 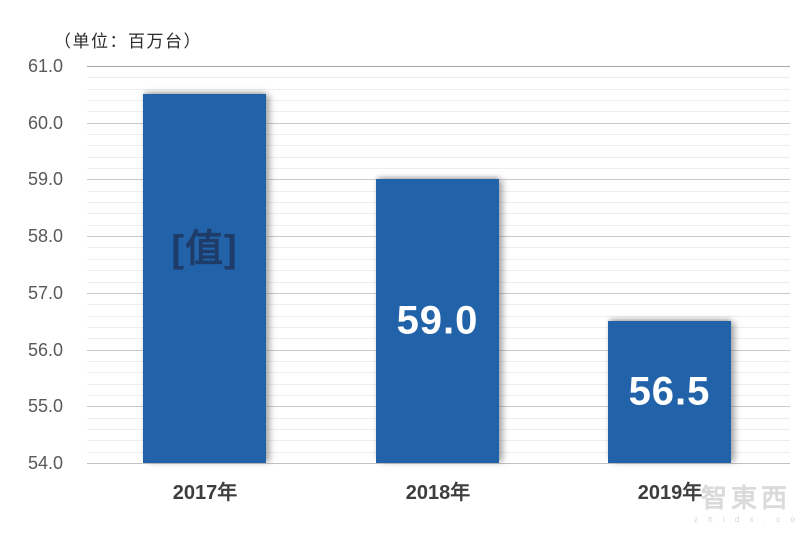 What do you see at coordinates (45, 406) in the screenshot?
I see `y-tick-label: 55.0` at bounding box center [45, 406].